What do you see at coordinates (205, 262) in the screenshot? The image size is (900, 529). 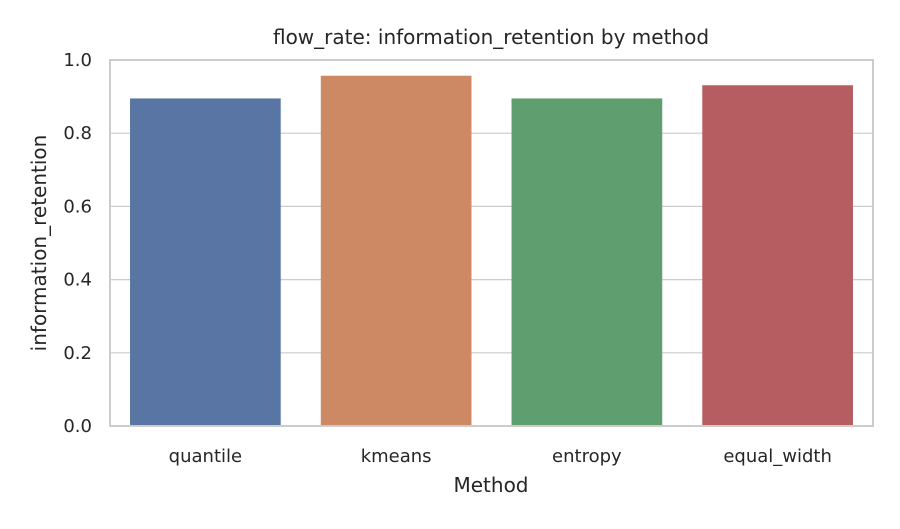 I see `bar-quantile` at bounding box center [205, 262].